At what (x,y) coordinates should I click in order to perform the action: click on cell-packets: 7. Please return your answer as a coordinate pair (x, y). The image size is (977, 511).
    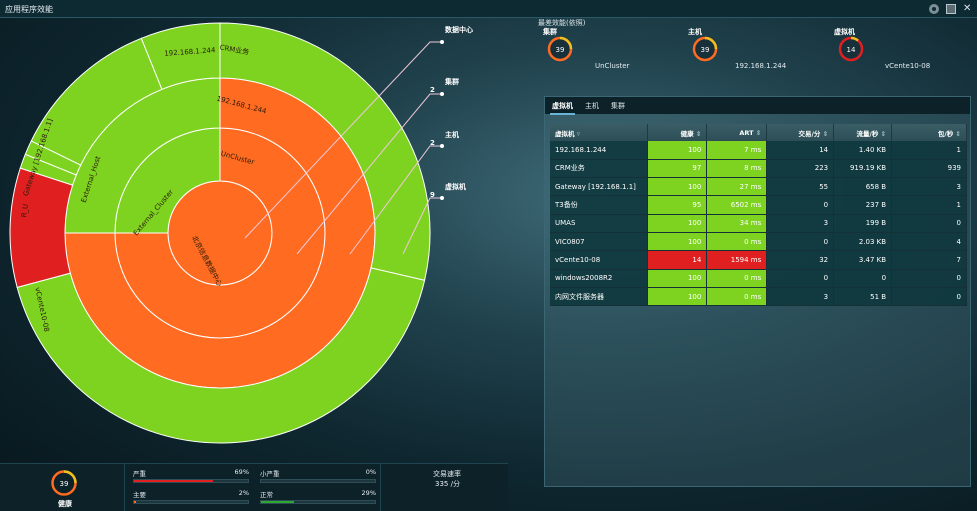
    Looking at the image, I should click on (929, 260).